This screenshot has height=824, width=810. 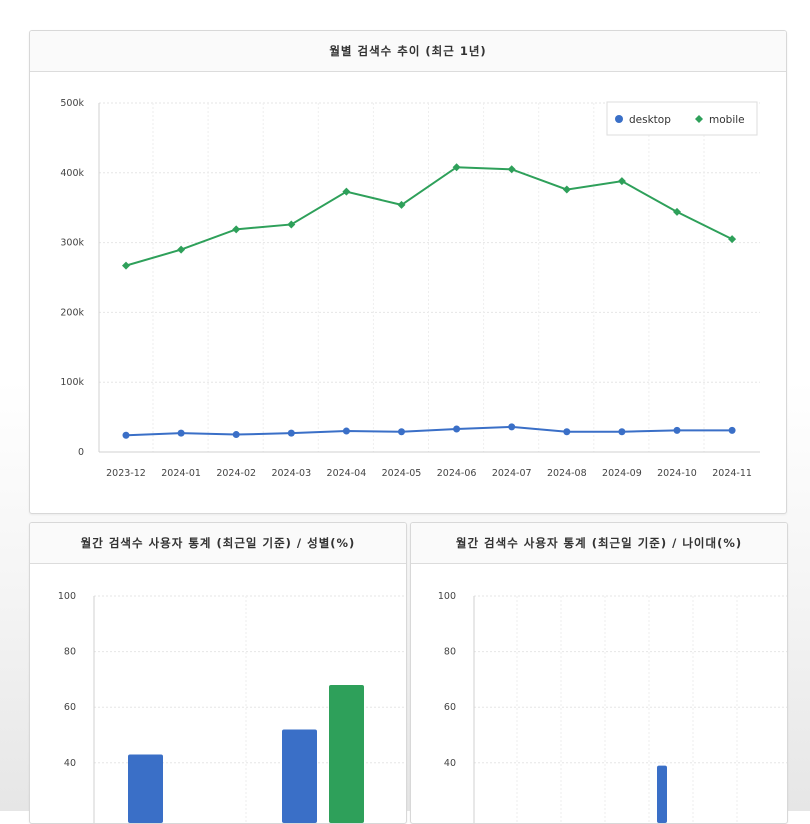 I want to click on panel-title: 월별 검색수 추이 (최근 1년), so click(x=408, y=51).